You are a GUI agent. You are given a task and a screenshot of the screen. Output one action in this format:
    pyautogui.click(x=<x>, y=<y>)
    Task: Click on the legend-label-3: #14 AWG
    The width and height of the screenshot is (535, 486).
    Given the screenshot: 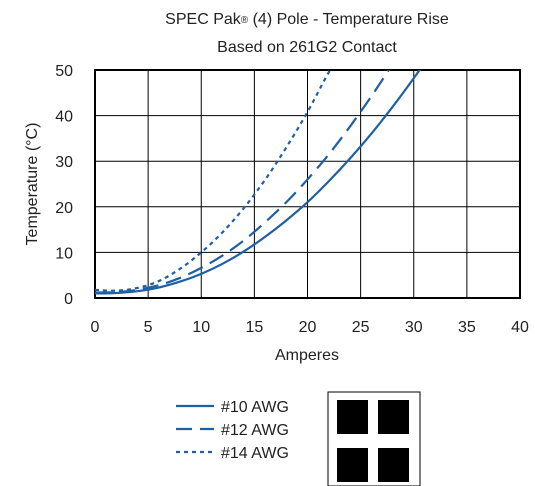 What is the action you would take?
    pyautogui.click(x=255, y=453)
    